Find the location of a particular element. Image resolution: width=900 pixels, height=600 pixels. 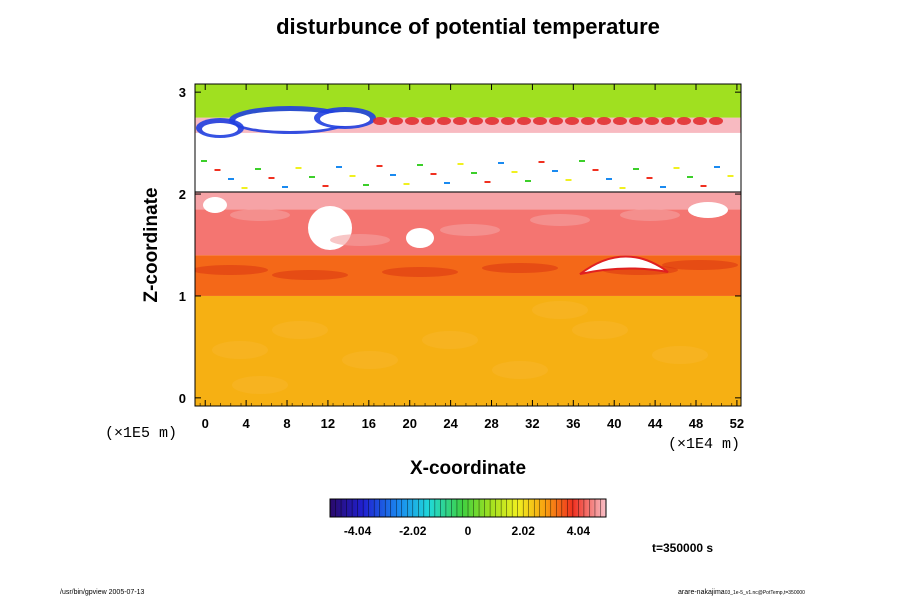

x-tick-label: 48 is located at coordinates (696, 423).